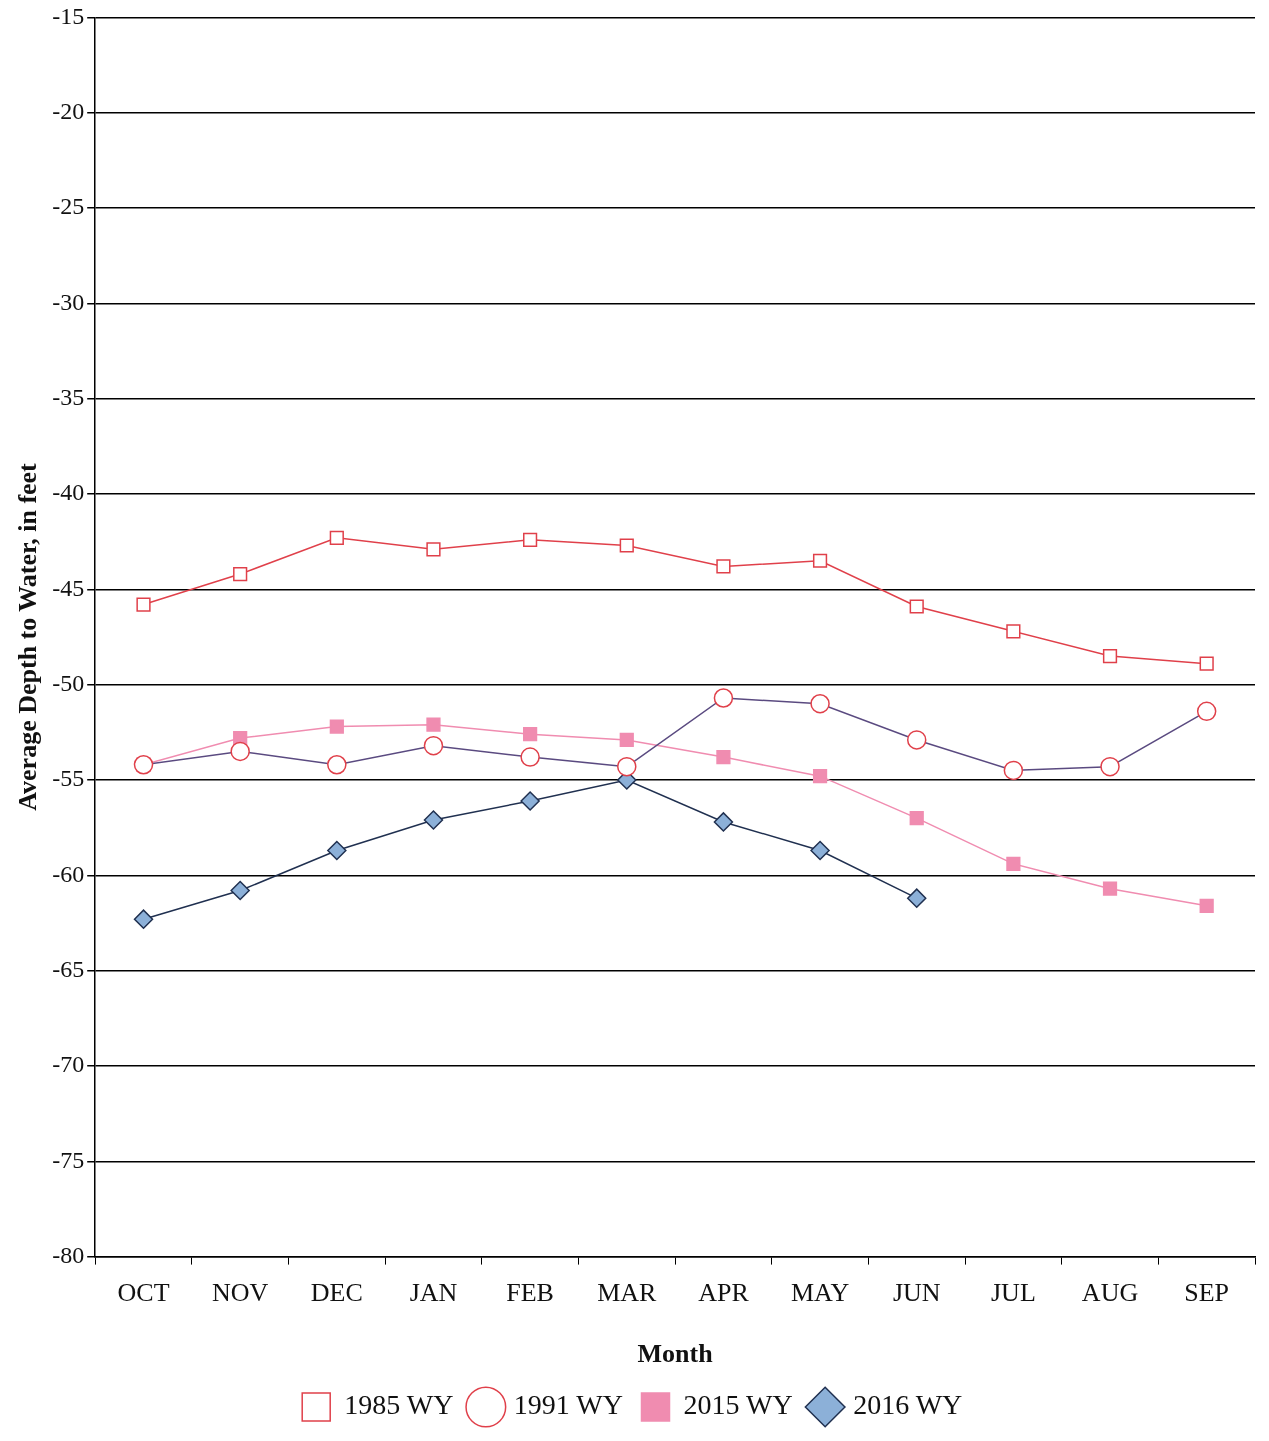 Image resolution: width=1269 pixels, height=1441 pixels. What do you see at coordinates (738, 1405) in the screenshot?
I see `legend-label: 2015 WY` at bounding box center [738, 1405].